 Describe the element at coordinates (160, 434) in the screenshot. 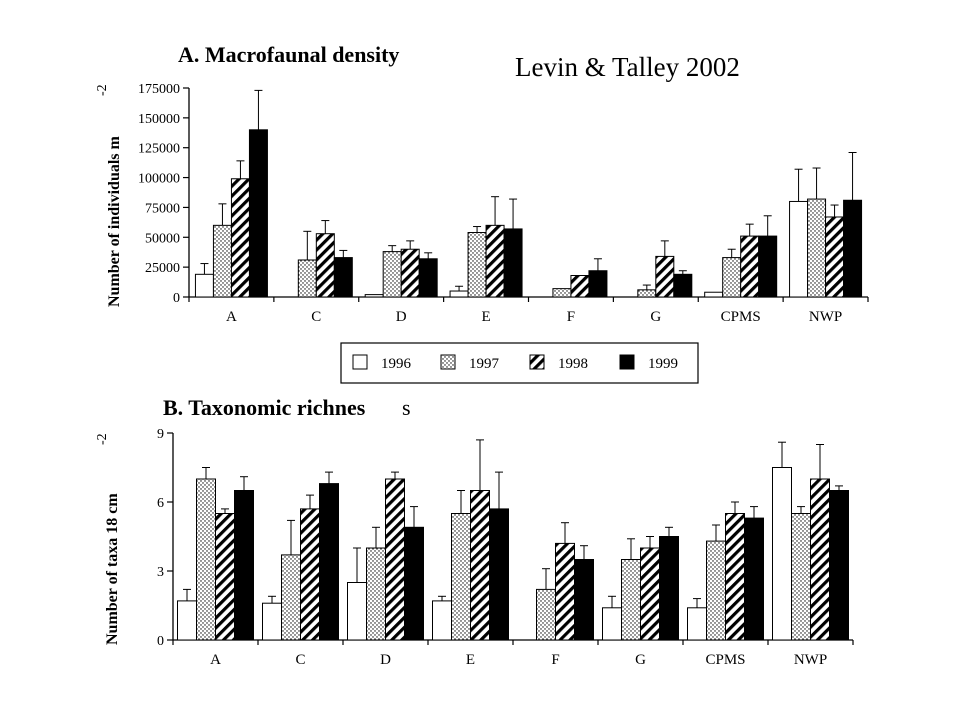

I see `panel-b-y-tick-label: 9` at that location.